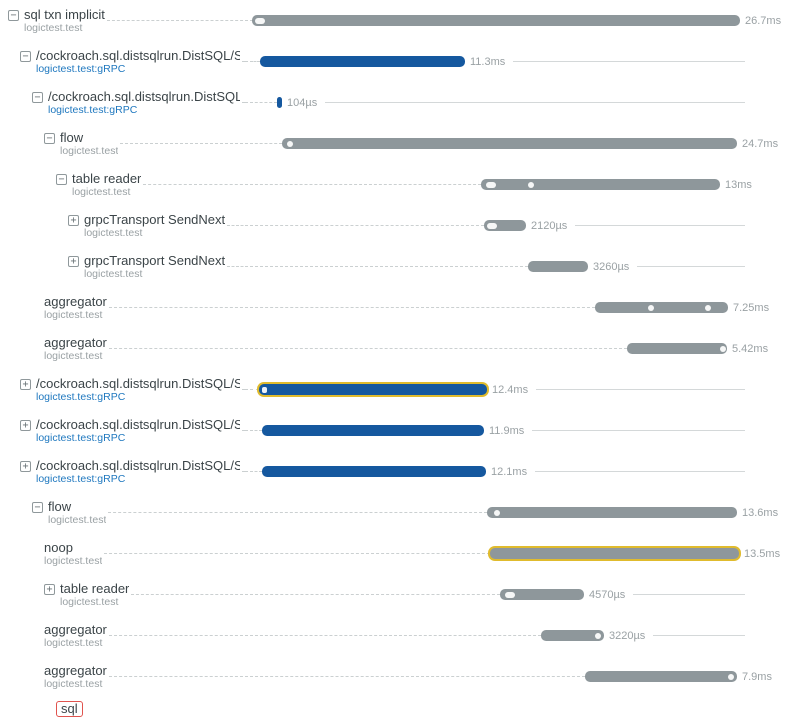  Describe the element at coordinates (750, 348) in the screenshot. I see `duration-label: 5.42ms` at that location.